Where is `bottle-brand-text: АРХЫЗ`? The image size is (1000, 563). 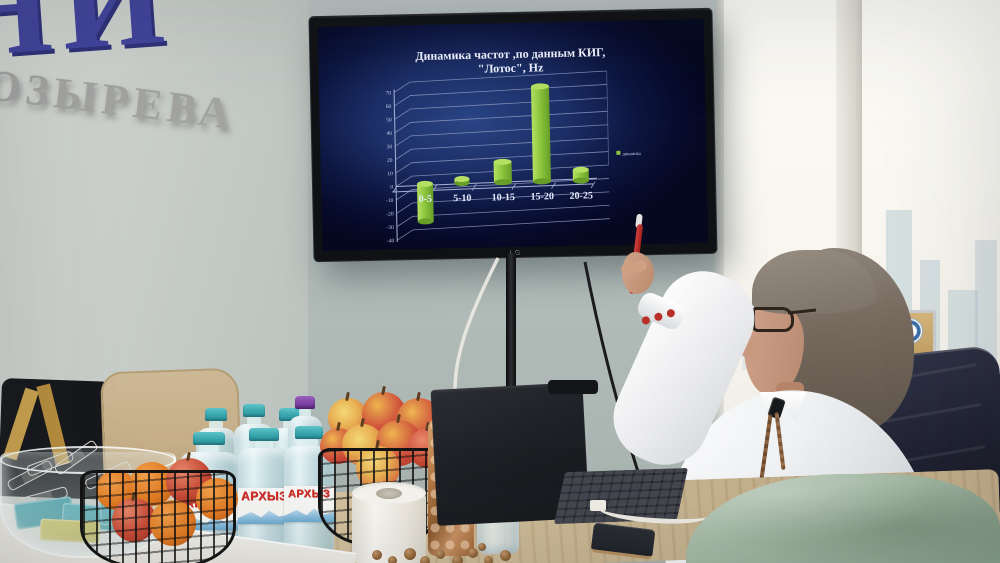 bottle-brand-text: АРХЫЗ is located at coordinates (264, 496).